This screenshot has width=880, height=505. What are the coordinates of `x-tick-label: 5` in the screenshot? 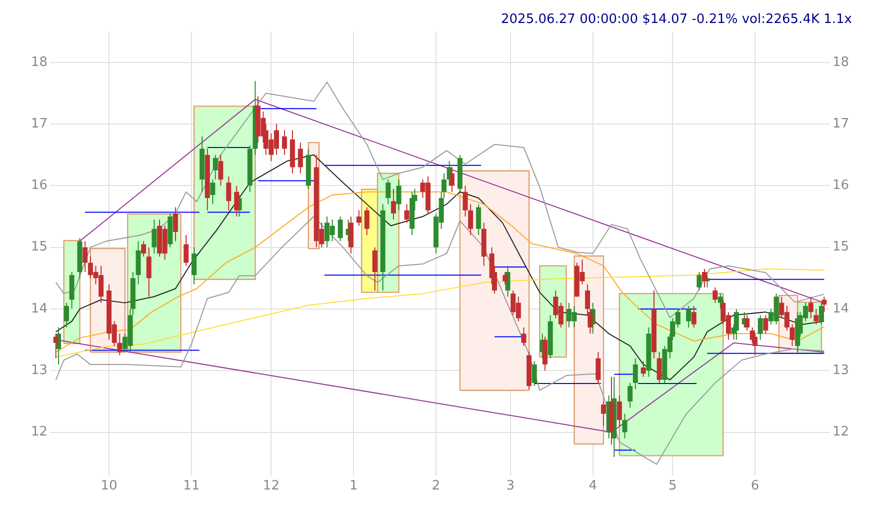 It's located at (672, 486).